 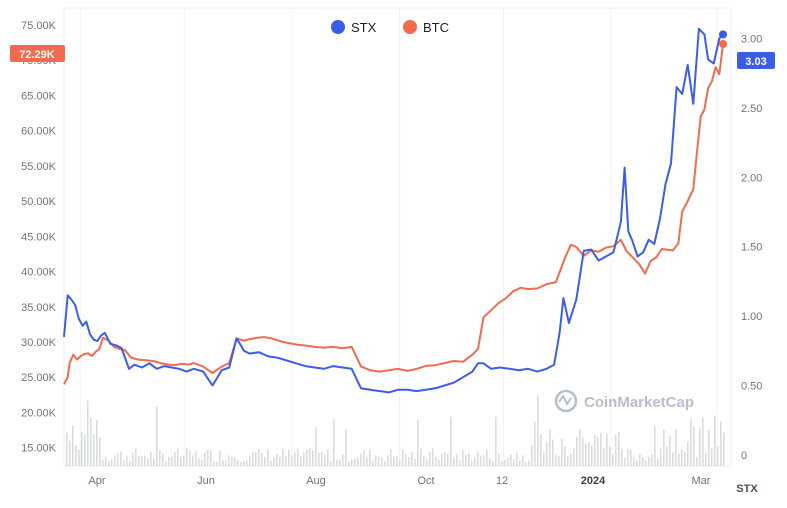 I want to click on left-tick-label: 50.00K, so click(x=39, y=202).